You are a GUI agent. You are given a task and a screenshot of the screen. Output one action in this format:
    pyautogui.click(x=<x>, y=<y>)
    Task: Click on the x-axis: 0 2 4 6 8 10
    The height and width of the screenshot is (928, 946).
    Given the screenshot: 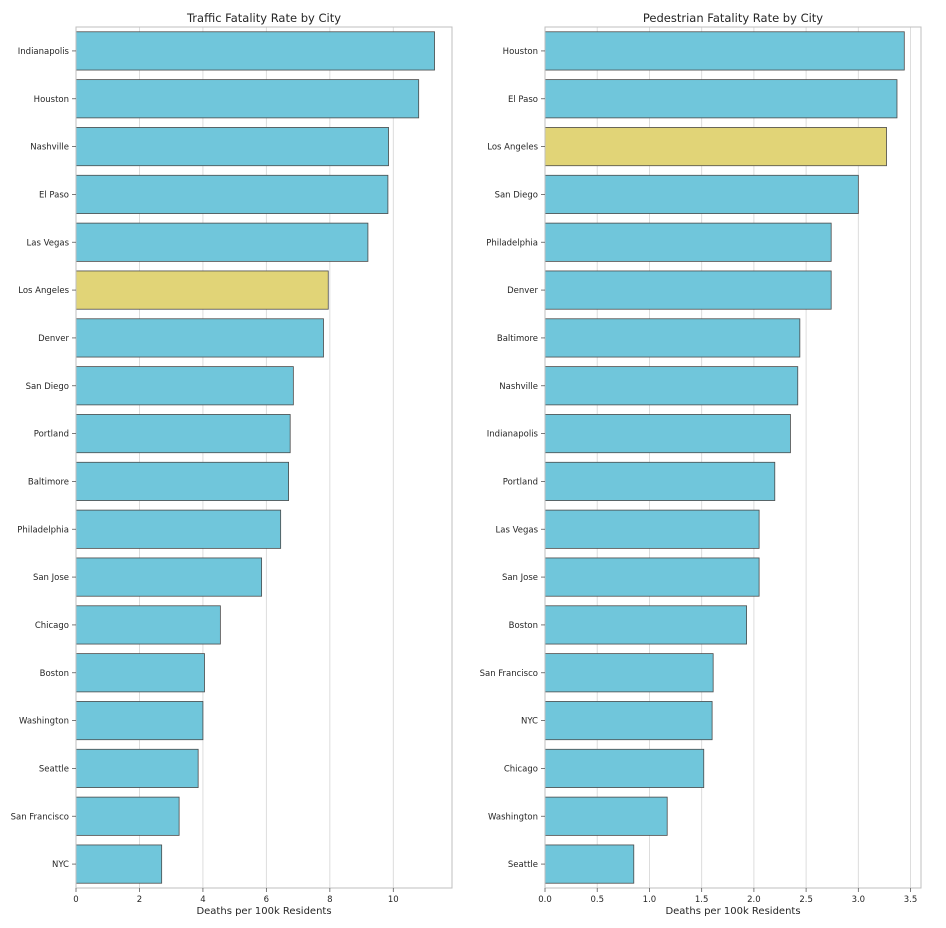 What is the action you would take?
    pyautogui.click(x=236, y=896)
    